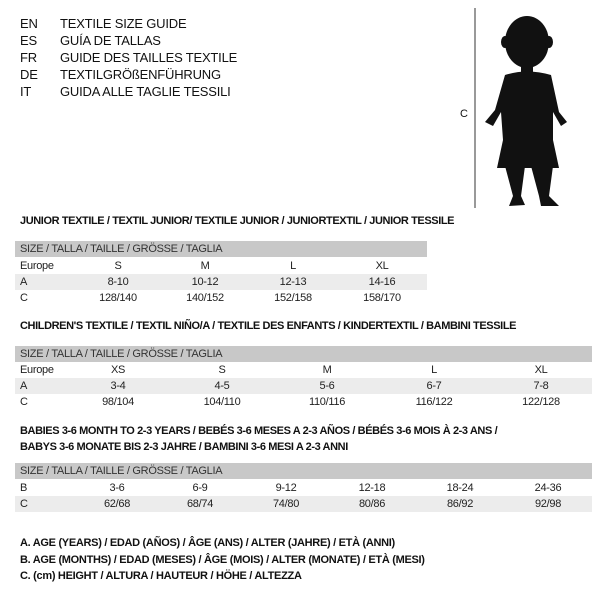 This screenshot has width=600, height=600. I want to click on row-label: B, so click(24, 488).